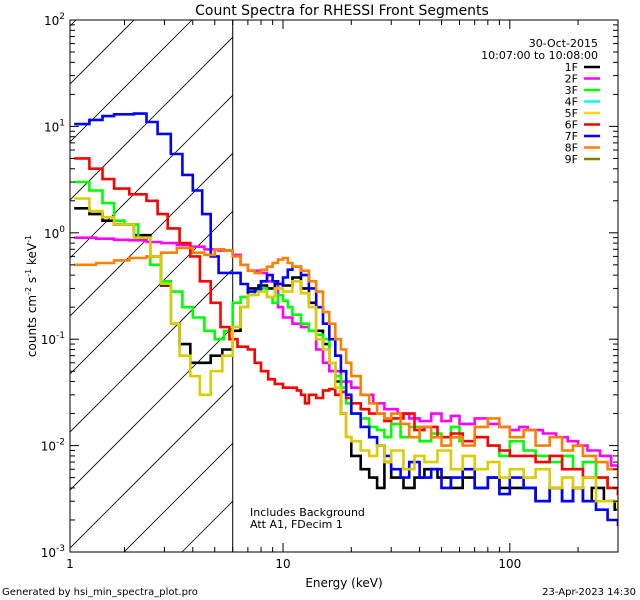 Image resolution: width=640 pixels, height=600 pixels. What do you see at coordinates (571, 136) in the screenshot?
I see `legend-label: 7F` at bounding box center [571, 136].